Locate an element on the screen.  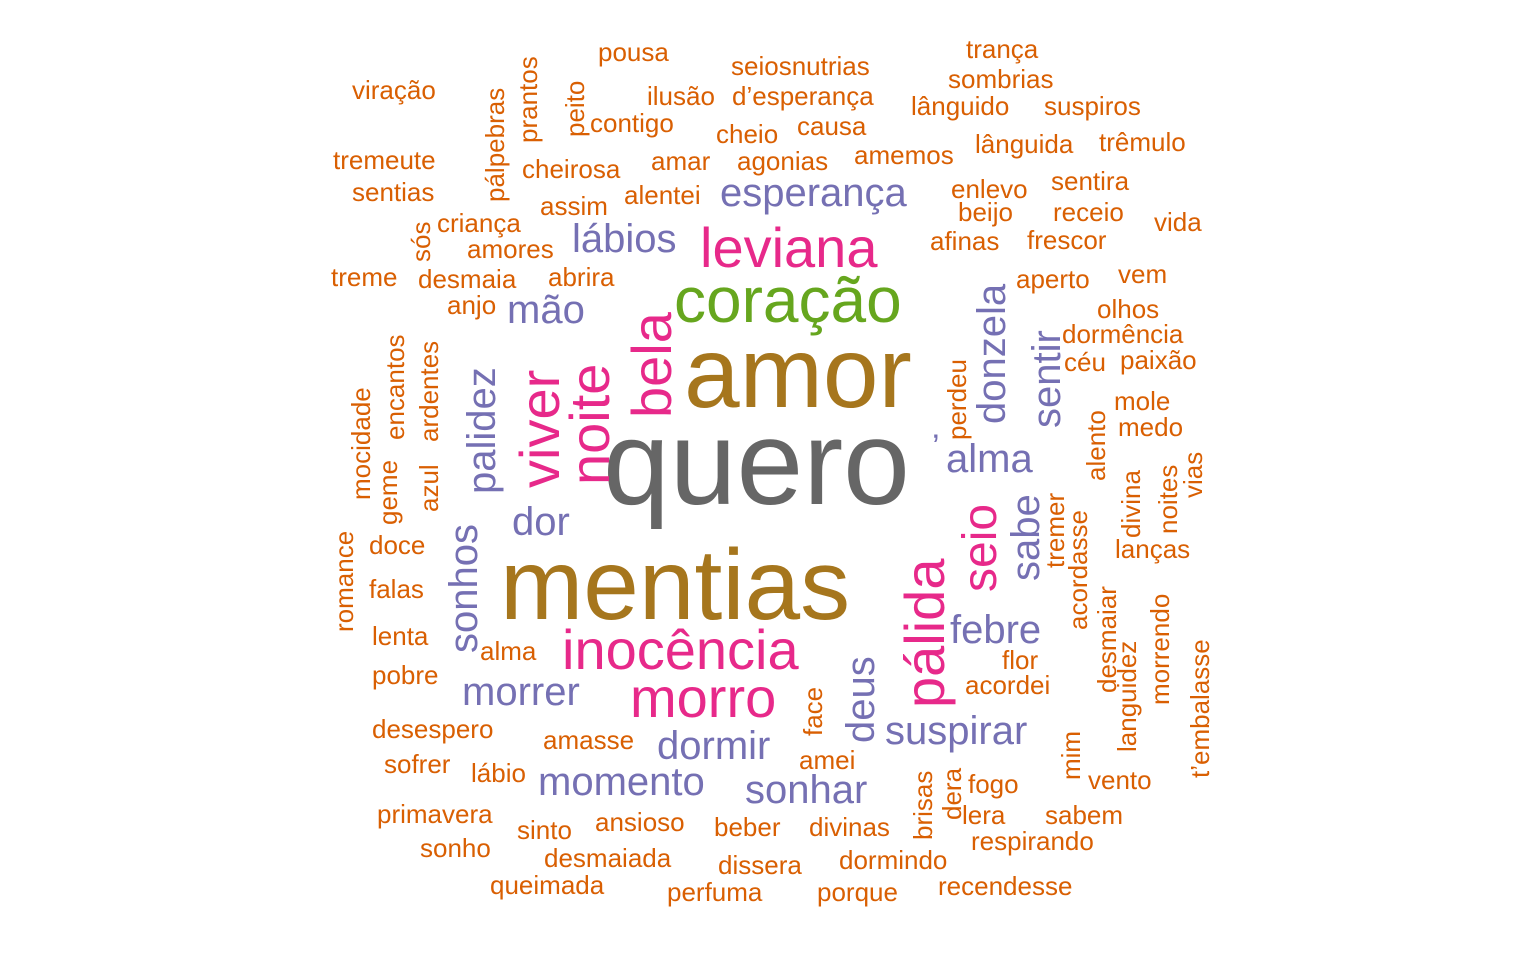
word-abrira: abrira is located at coordinates (581, 277).